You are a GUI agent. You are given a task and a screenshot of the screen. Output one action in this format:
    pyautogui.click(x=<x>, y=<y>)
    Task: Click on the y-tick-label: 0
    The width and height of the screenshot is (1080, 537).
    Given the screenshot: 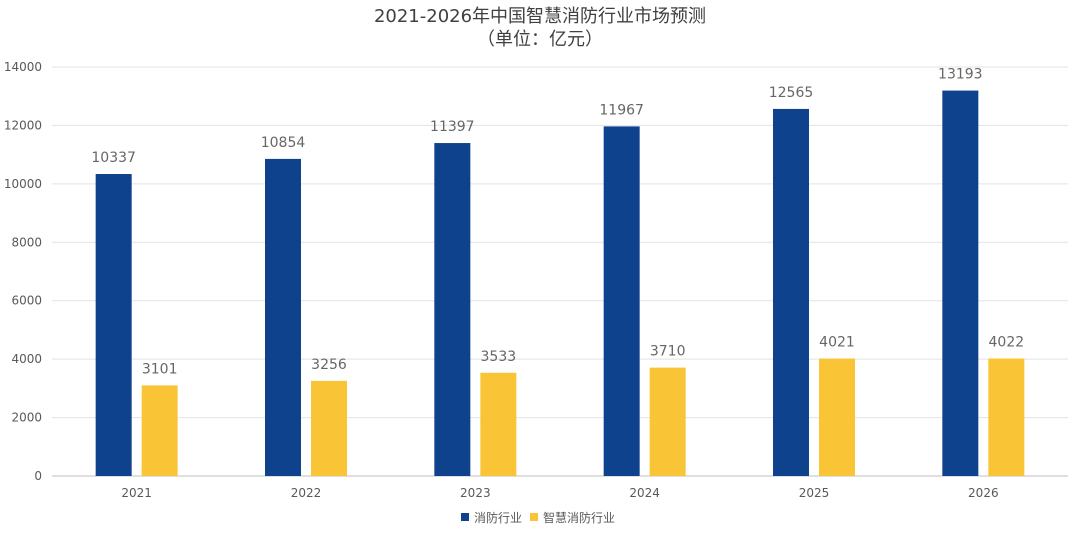 What is the action you would take?
    pyautogui.click(x=38, y=476)
    